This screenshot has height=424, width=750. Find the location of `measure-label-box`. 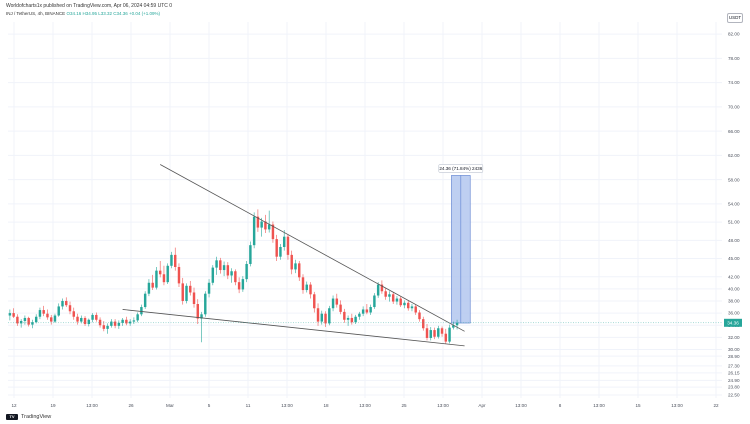

measure-label-box is located at coordinates (461, 168).